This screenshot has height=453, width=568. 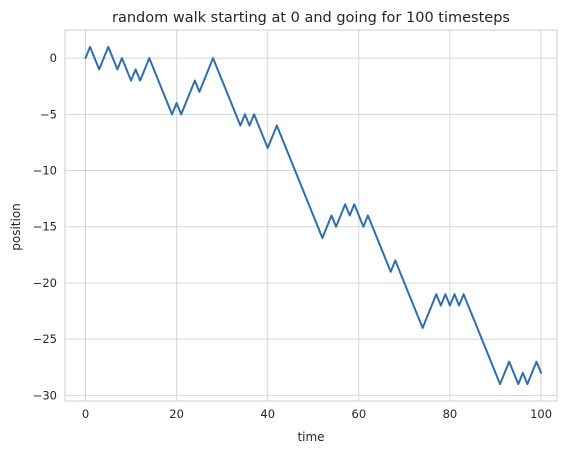 What do you see at coordinates (53, 58) in the screenshot?
I see `y-tick-label: 0` at bounding box center [53, 58].